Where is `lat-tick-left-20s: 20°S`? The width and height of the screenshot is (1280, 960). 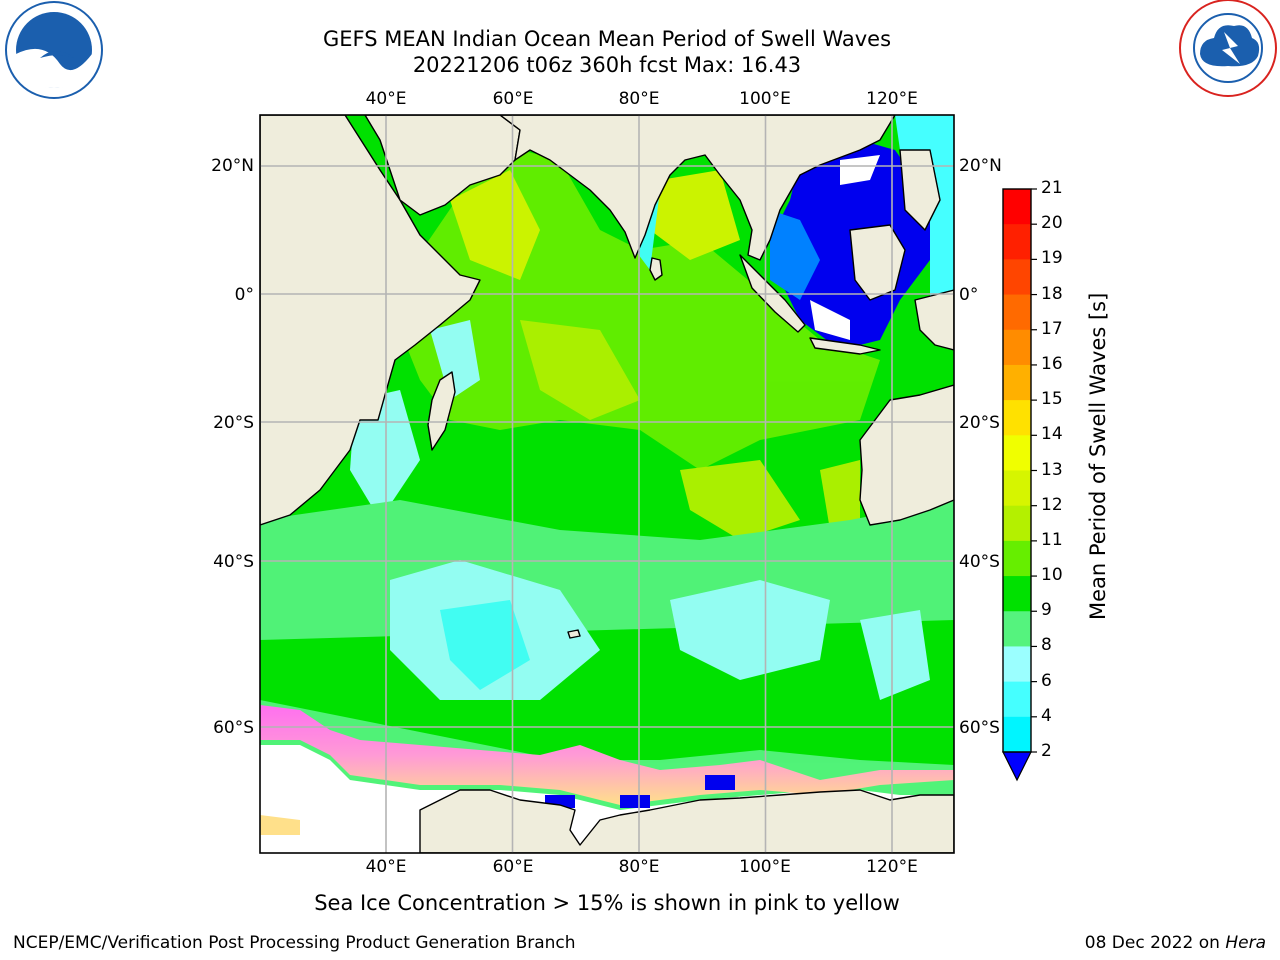
lat-tick-left-20s: 20°S is located at coordinates (233, 423).